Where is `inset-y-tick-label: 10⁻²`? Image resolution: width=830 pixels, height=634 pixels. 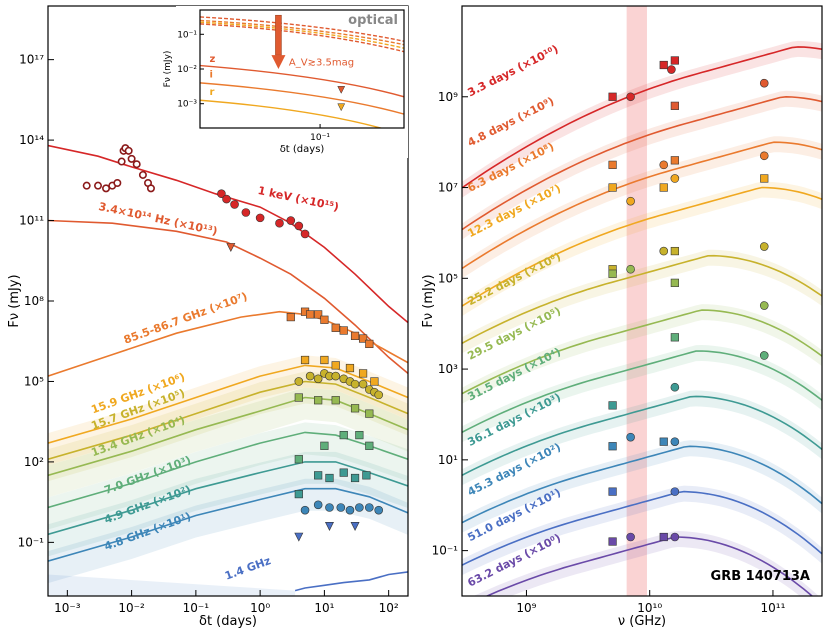 inset-y-tick-label: 10⁻² is located at coordinates (187, 70).